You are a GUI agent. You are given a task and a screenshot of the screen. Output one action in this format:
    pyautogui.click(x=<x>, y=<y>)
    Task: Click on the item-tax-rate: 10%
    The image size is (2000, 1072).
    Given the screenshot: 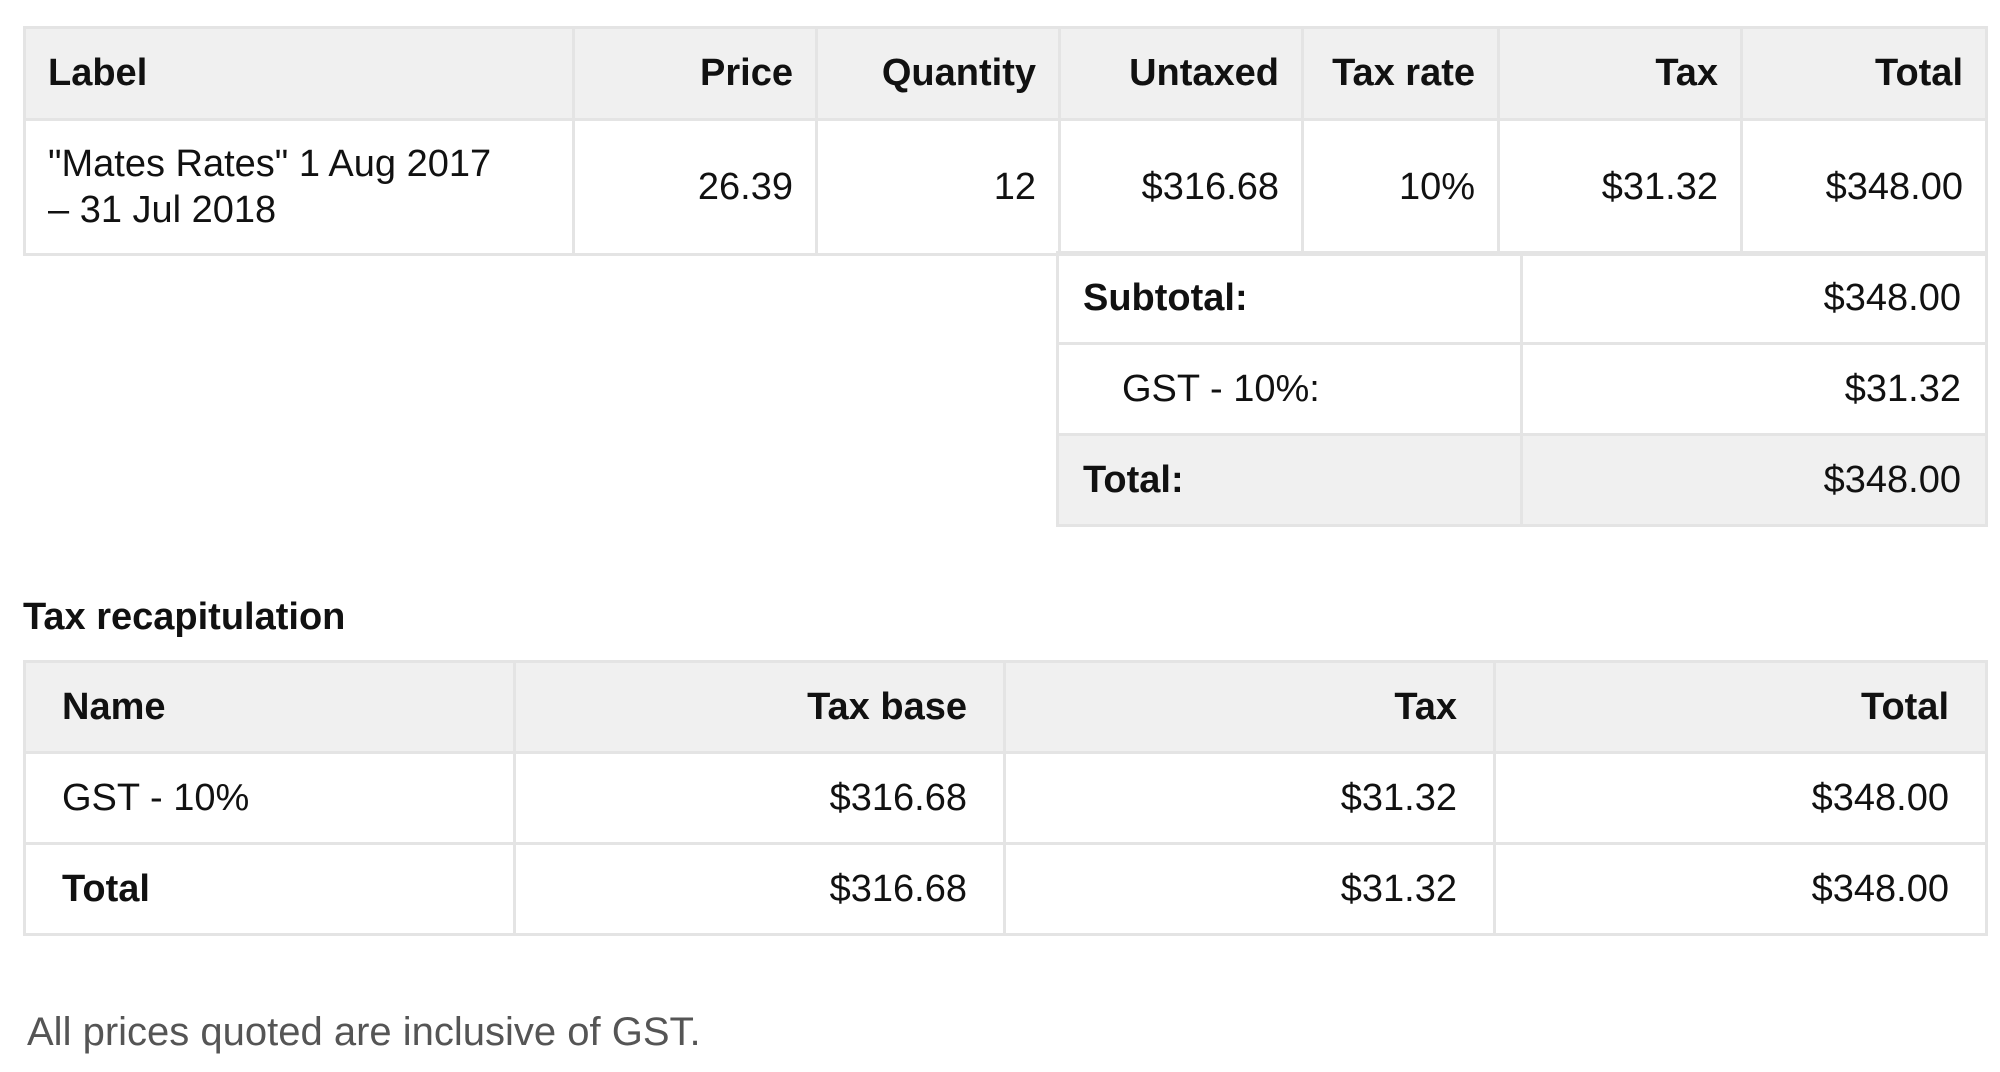 What is the action you would take?
    pyautogui.click(x=1400, y=187)
    